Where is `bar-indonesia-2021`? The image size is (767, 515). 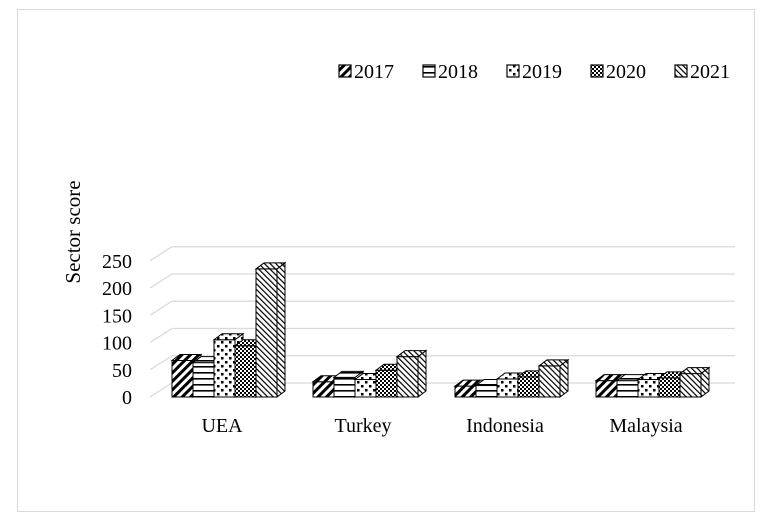
bar-indonesia-2021 is located at coordinates (553, 378).